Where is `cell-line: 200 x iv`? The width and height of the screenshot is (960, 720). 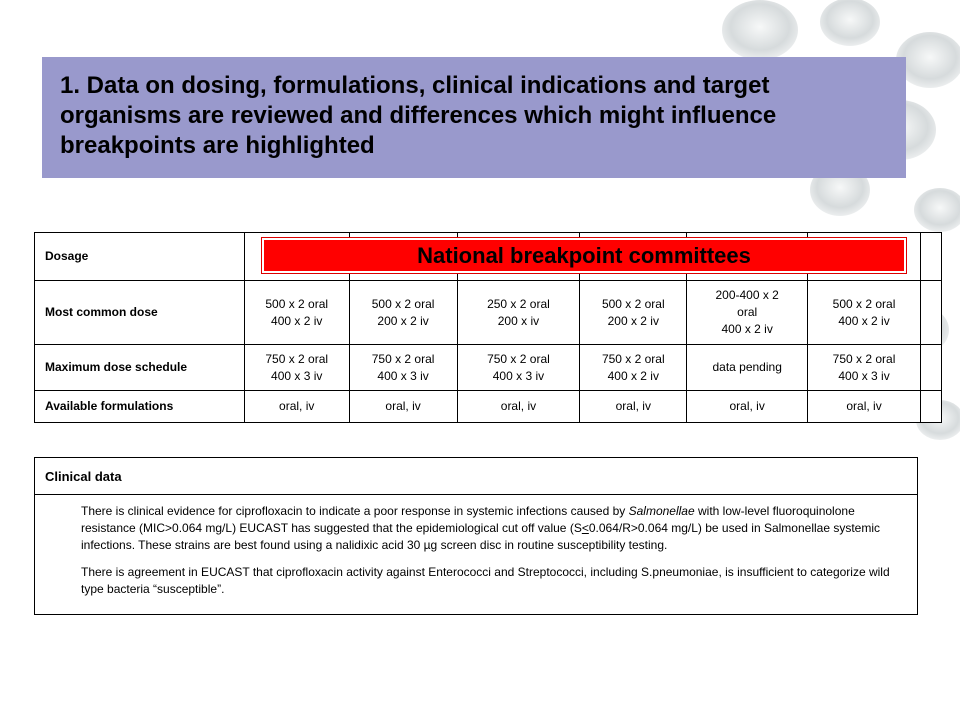
cell-line: 200 x iv is located at coordinates (518, 320).